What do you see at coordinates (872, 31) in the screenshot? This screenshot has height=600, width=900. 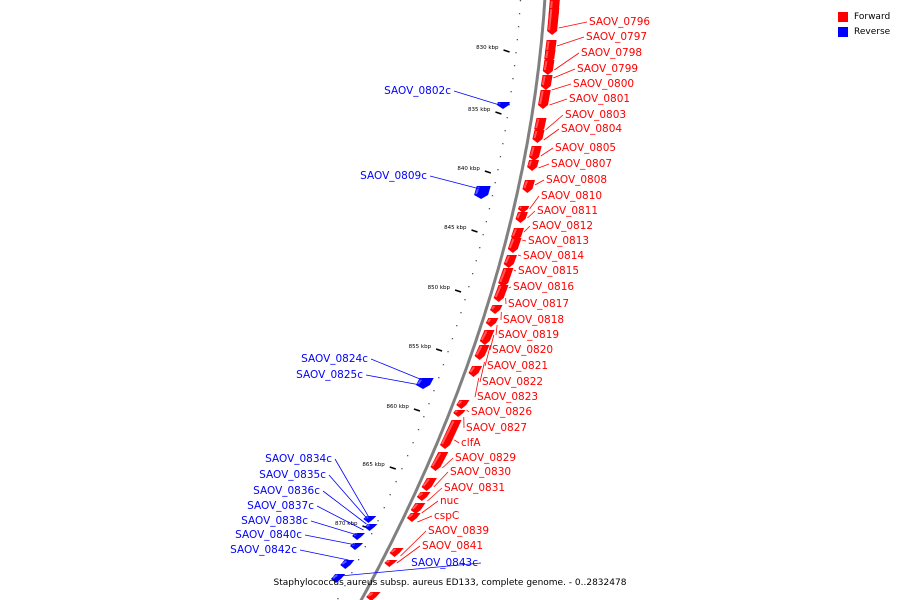 I see `legend-reverse-label: Reverse` at bounding box center [872, 31].